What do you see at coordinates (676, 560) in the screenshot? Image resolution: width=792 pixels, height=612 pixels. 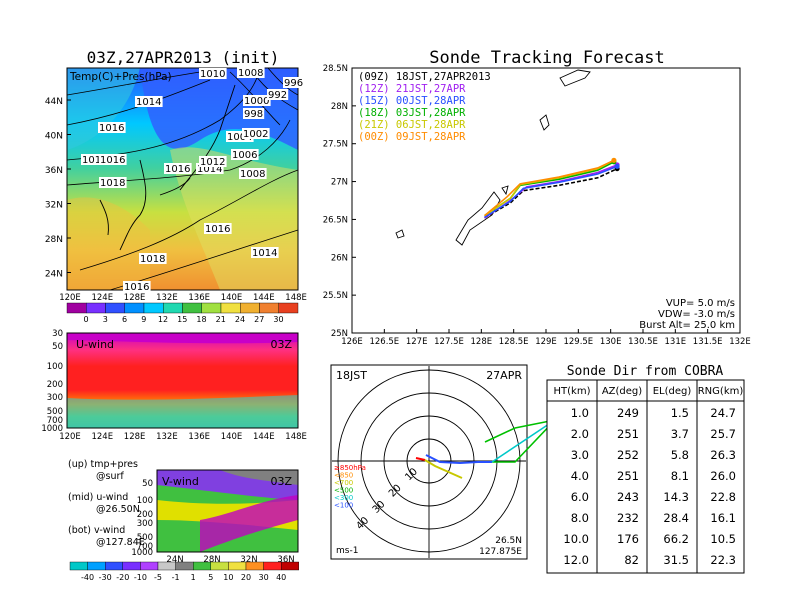 I see `table-cell: 31.5` at bounding box center [676, 560].